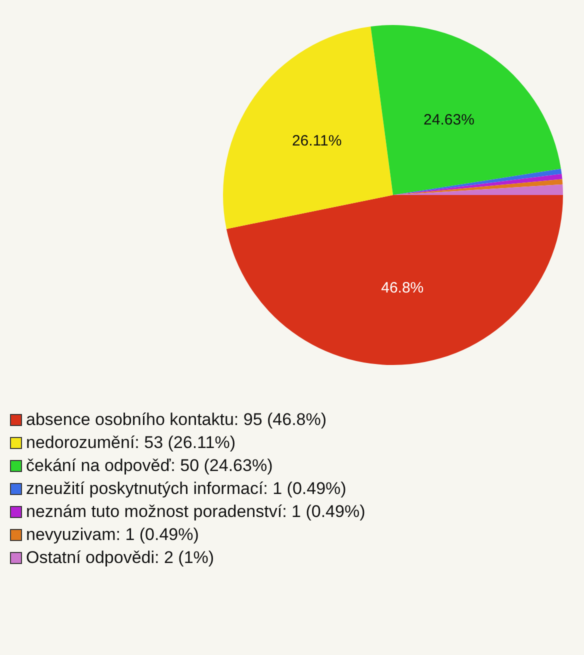 This screenshot has width=584, height=655. Describe the element at coordinates (112, 535) in the screenshot. I see `legend-label: nevyuzivam: 1 (0.49%)` at that location.